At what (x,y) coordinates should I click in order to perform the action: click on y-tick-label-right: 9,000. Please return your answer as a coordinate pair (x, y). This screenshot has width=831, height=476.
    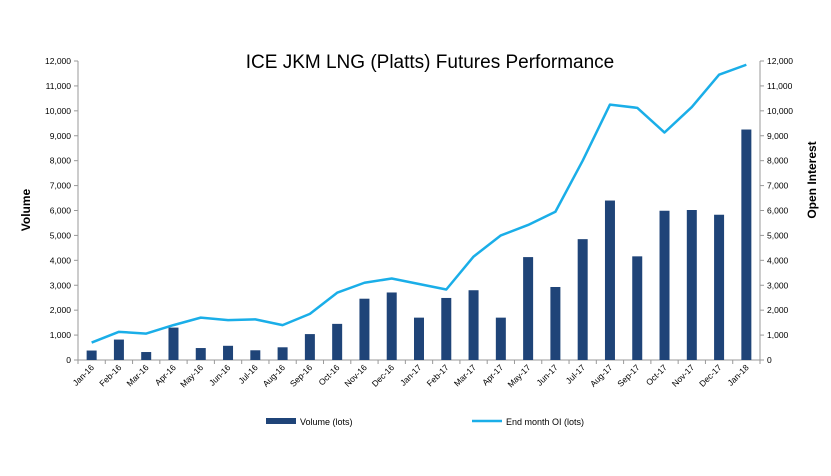
    Looking at the image, I should click on (778, 136).